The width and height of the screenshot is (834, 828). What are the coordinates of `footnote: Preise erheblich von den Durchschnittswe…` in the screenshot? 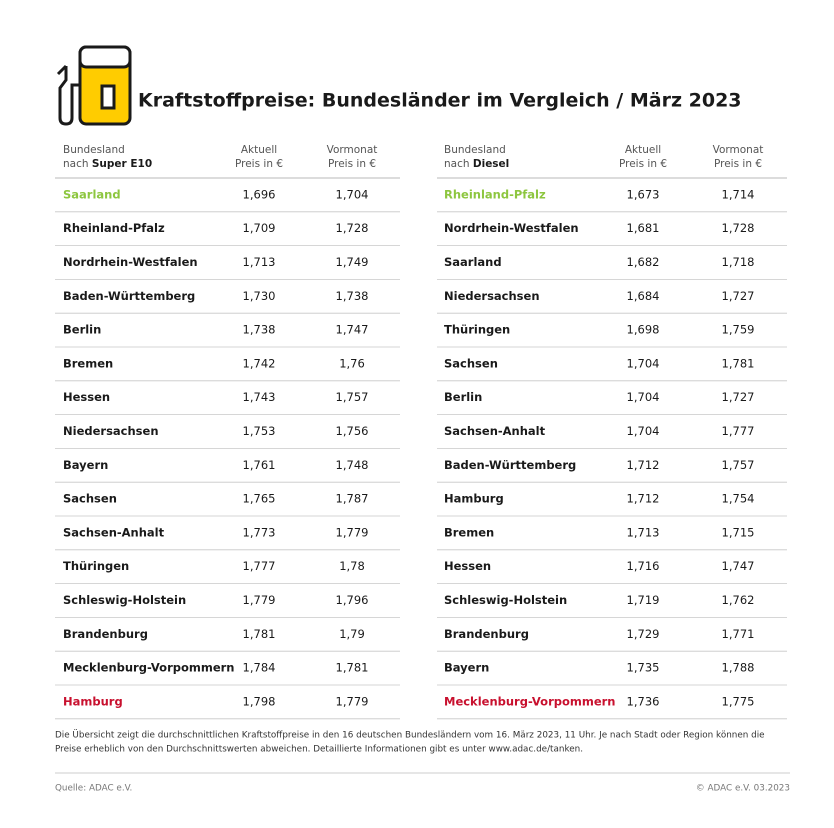 It's located at (319, 750).